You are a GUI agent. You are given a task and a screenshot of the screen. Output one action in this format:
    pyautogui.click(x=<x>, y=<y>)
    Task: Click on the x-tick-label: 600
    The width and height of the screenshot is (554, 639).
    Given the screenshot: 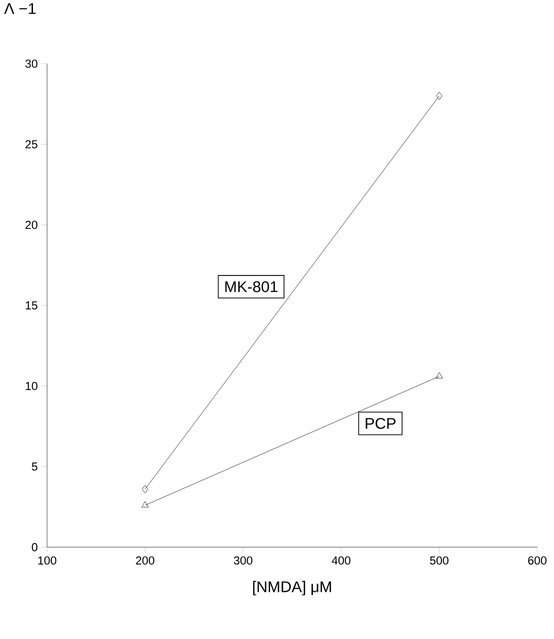 What is the action you would take?
    pyautogui.click(x=537, y=560)
    